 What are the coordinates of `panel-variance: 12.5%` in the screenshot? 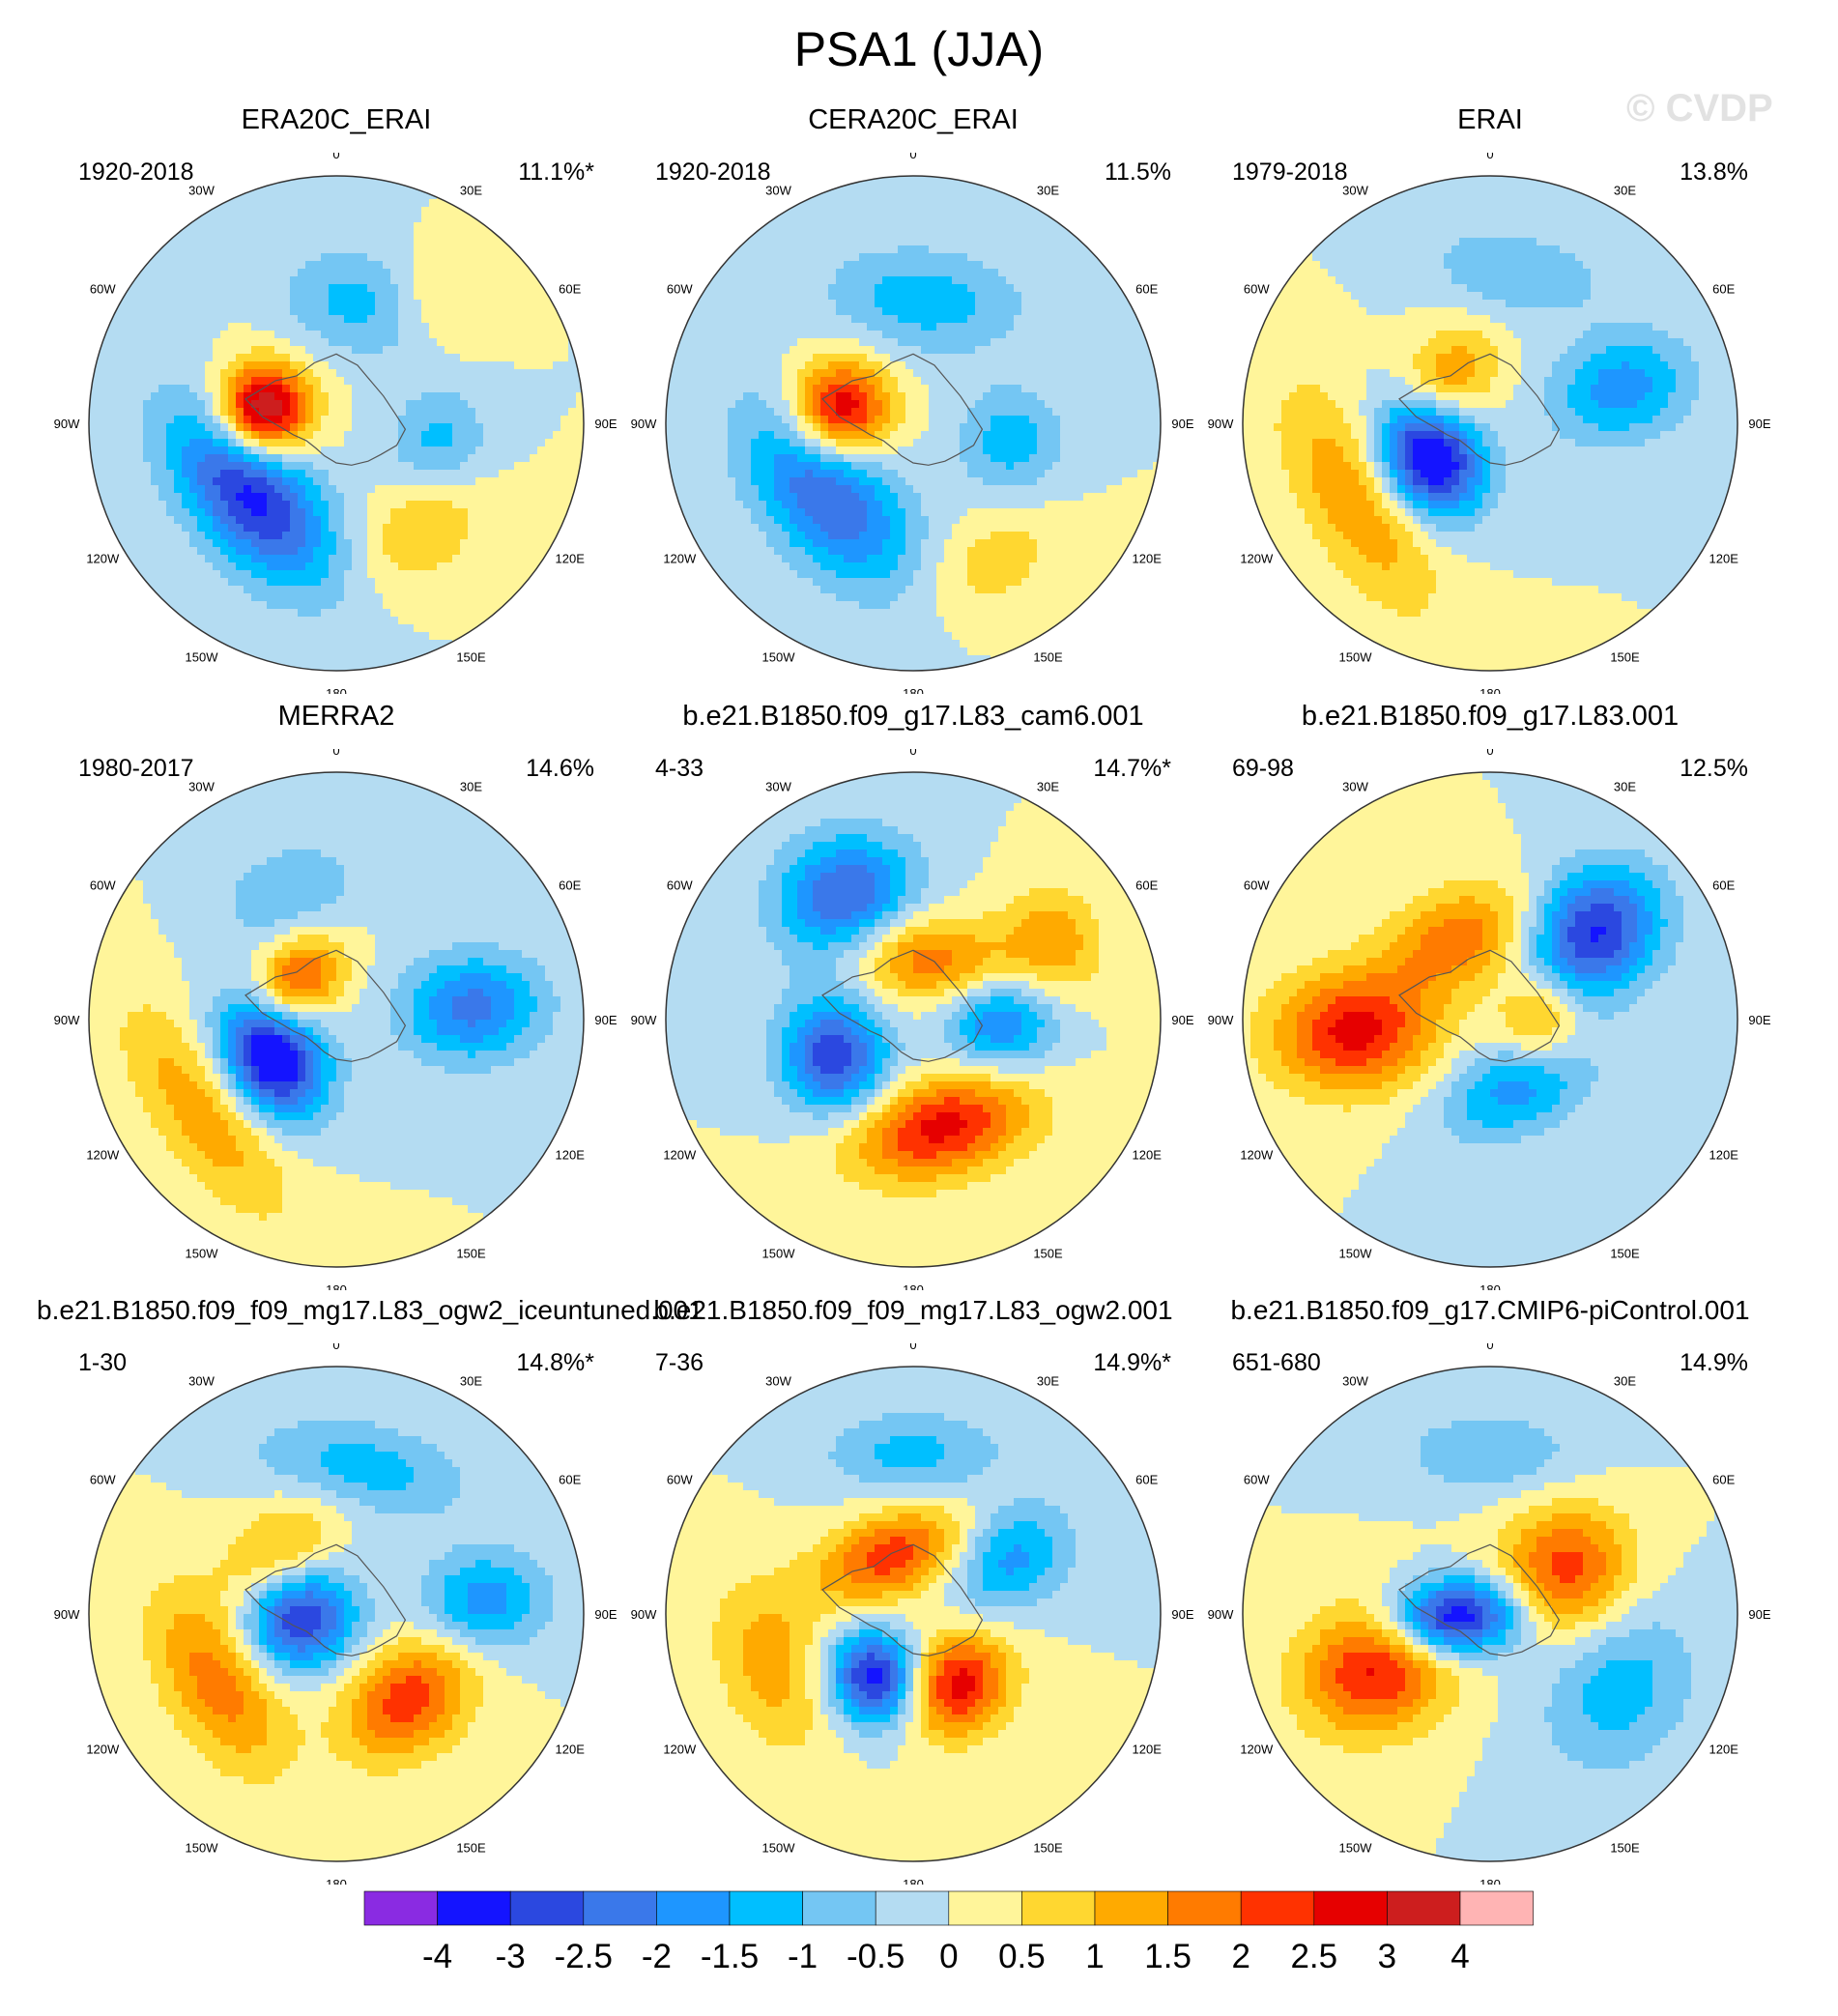 It's located at (1714, 769).